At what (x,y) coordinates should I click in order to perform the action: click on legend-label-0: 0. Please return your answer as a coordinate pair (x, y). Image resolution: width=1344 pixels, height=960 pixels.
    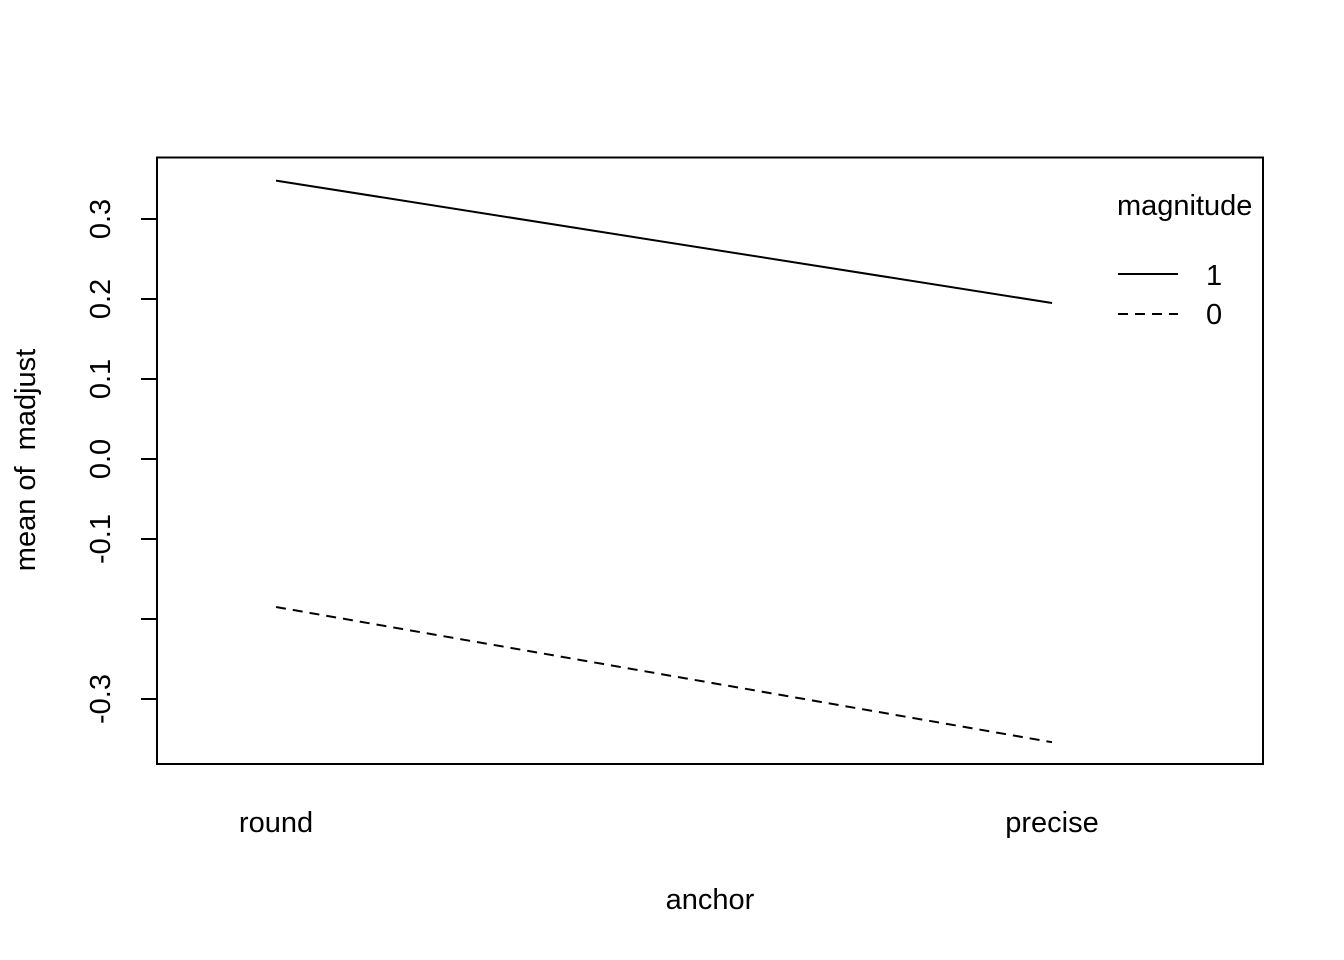
    Looking at the image, I should click on (1214, 315).